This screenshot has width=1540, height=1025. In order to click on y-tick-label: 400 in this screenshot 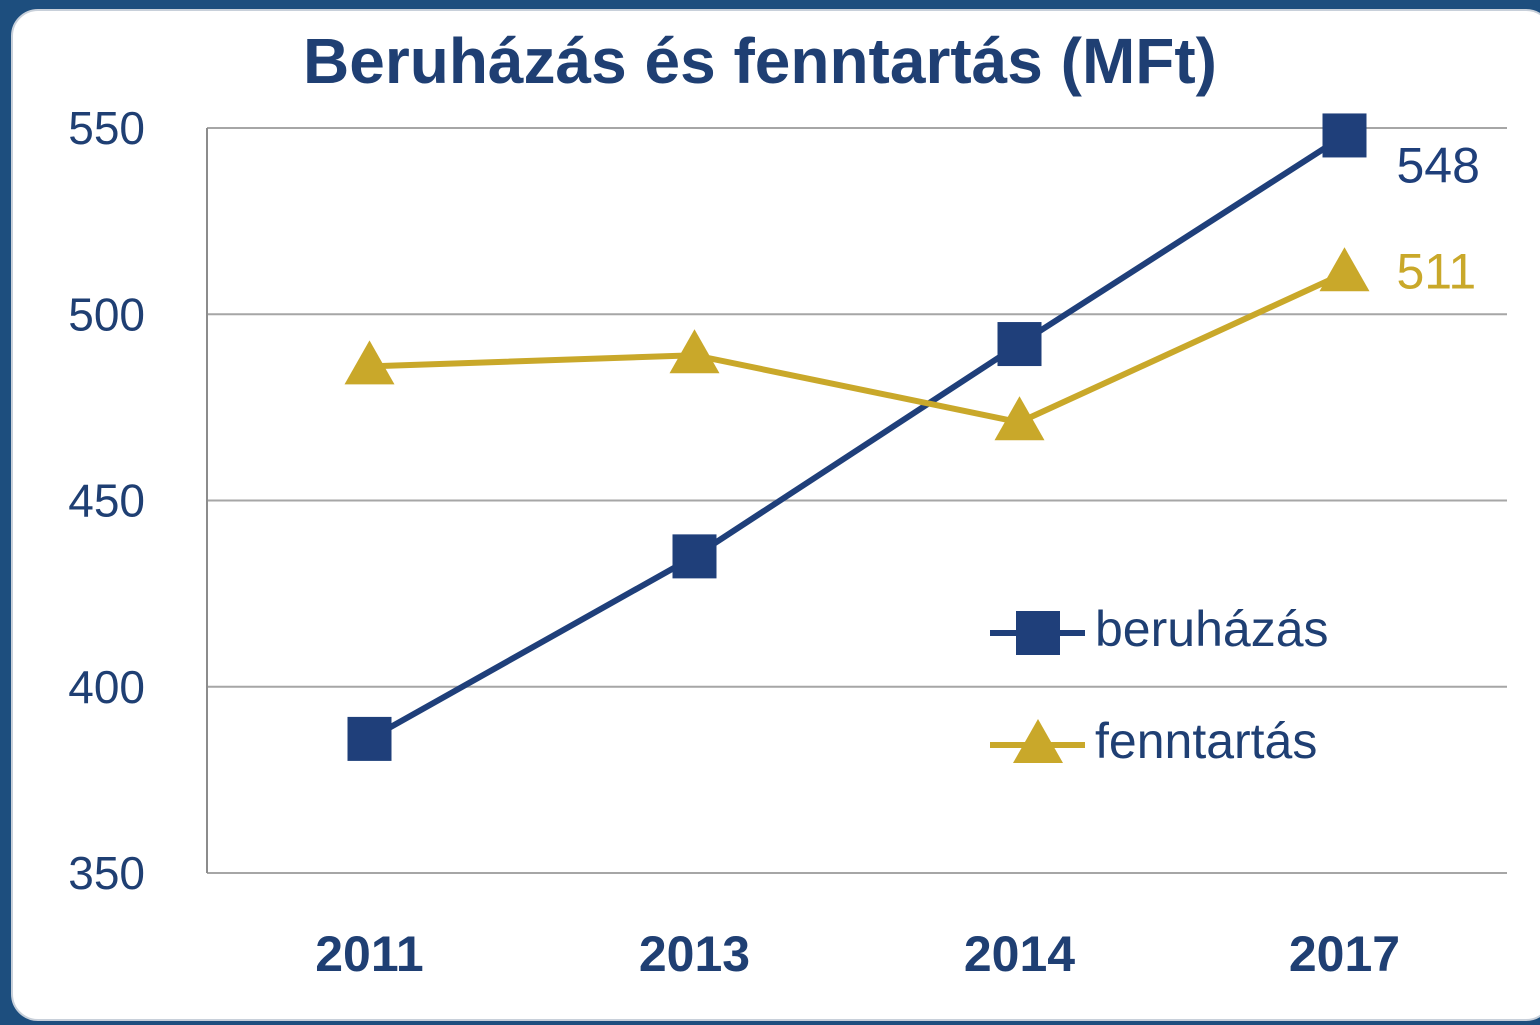, I will do `click(106, 687)`.